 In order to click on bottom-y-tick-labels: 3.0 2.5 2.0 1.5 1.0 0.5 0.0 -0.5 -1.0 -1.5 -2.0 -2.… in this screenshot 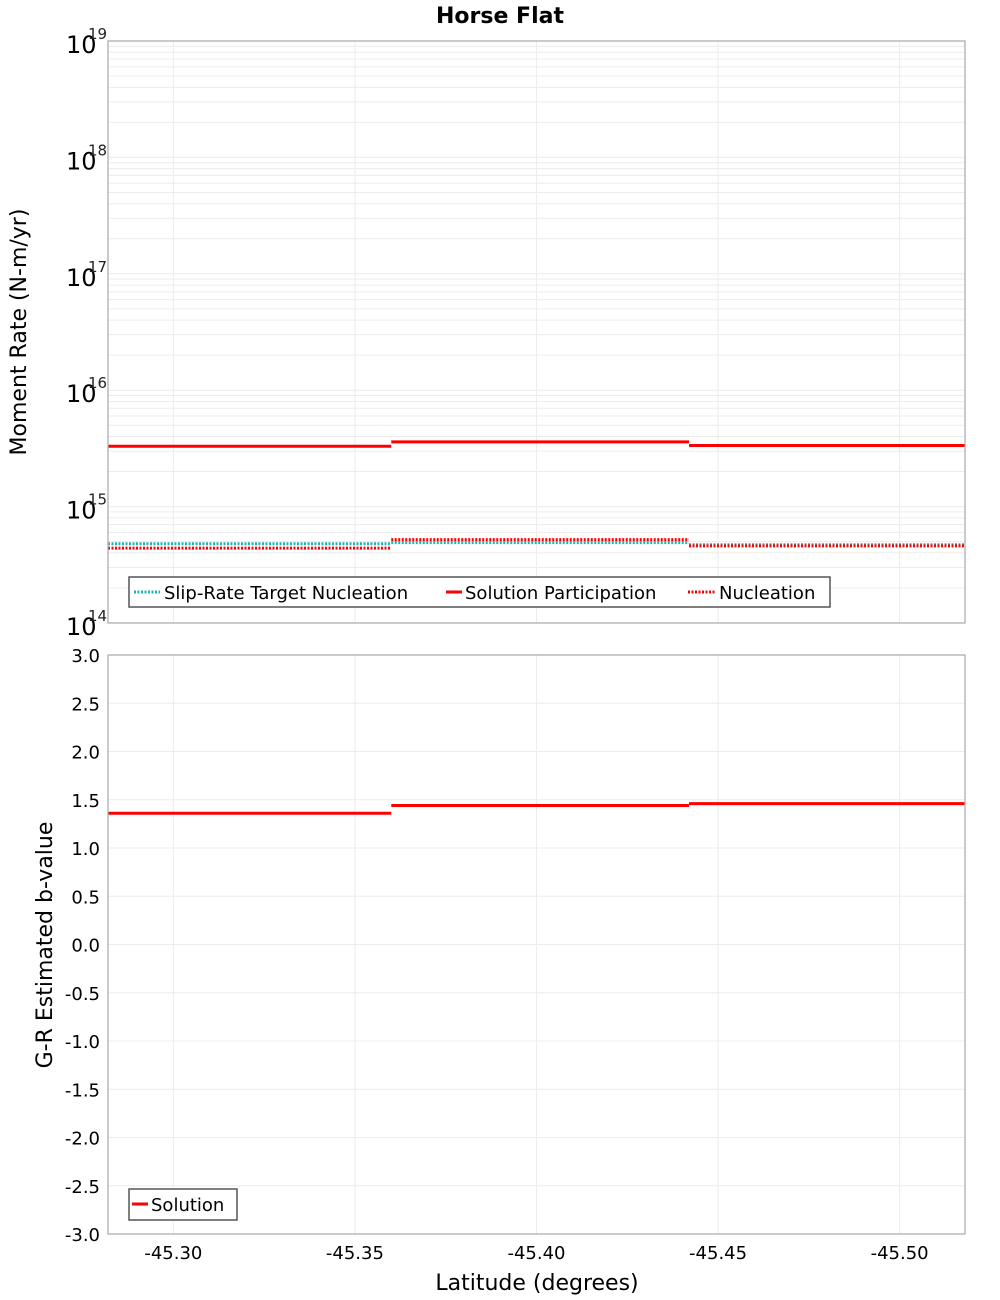, I will do `click(82, 946)`.